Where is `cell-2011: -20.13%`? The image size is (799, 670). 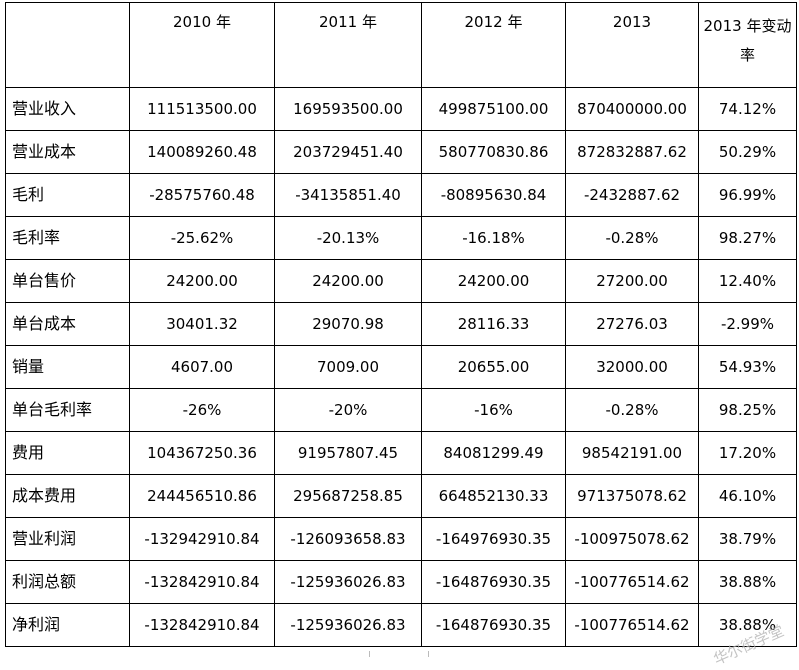 cell-2011: -20.13% is located at coordinates (348, 238).